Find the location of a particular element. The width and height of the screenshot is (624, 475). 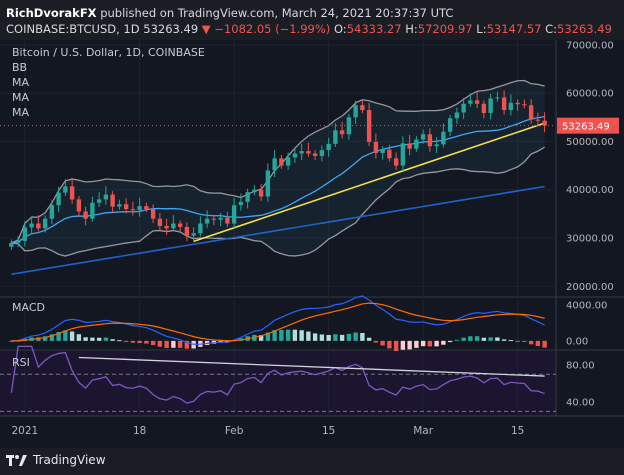

high-value: 57209.97 is located at coordinates (445, 29).